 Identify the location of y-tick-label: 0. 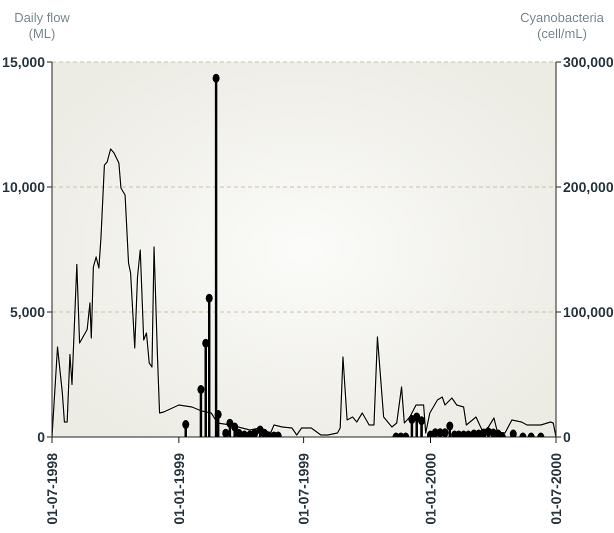
(41, 436).